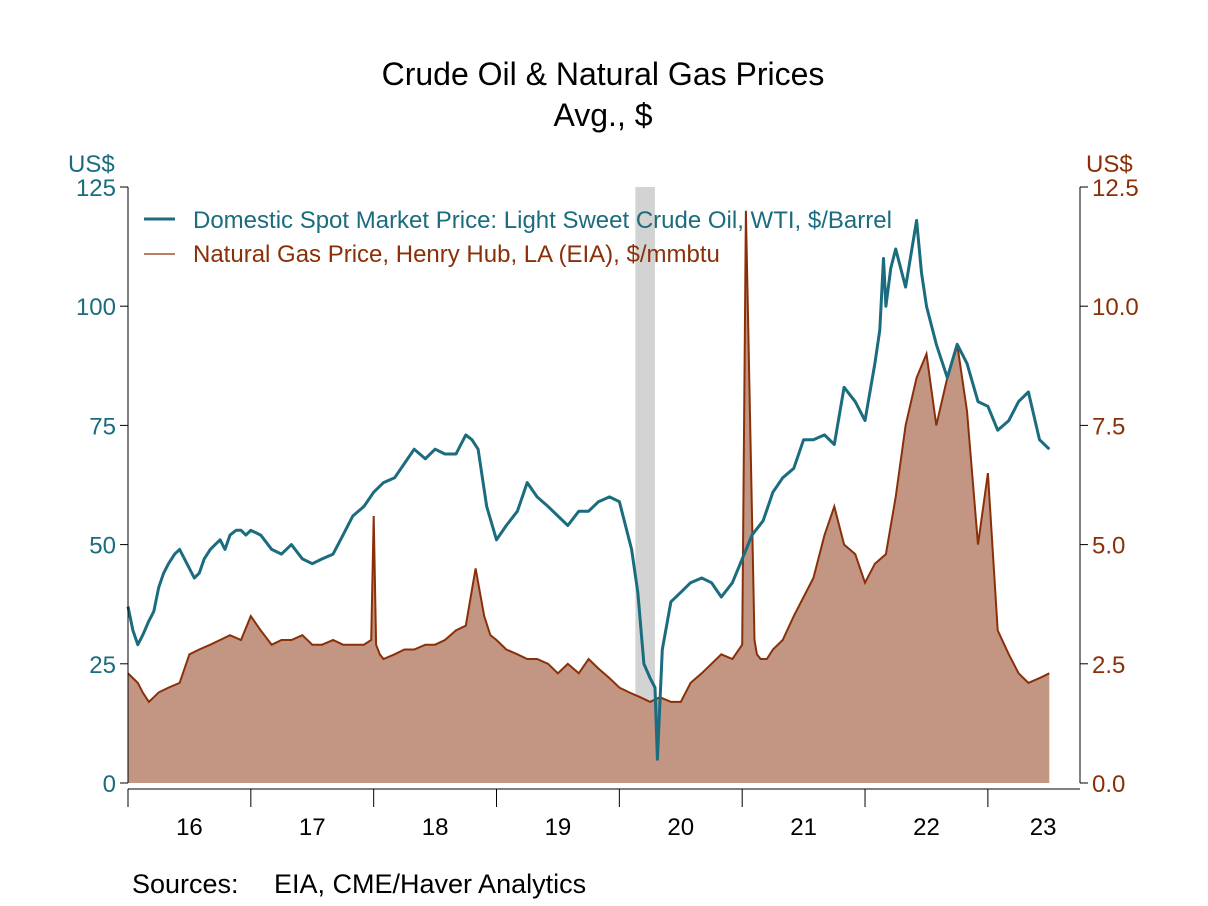  Describe the element at coordinates (96, 307) in the screenshot. I see `left-axis-tick-label: 100` at that location.